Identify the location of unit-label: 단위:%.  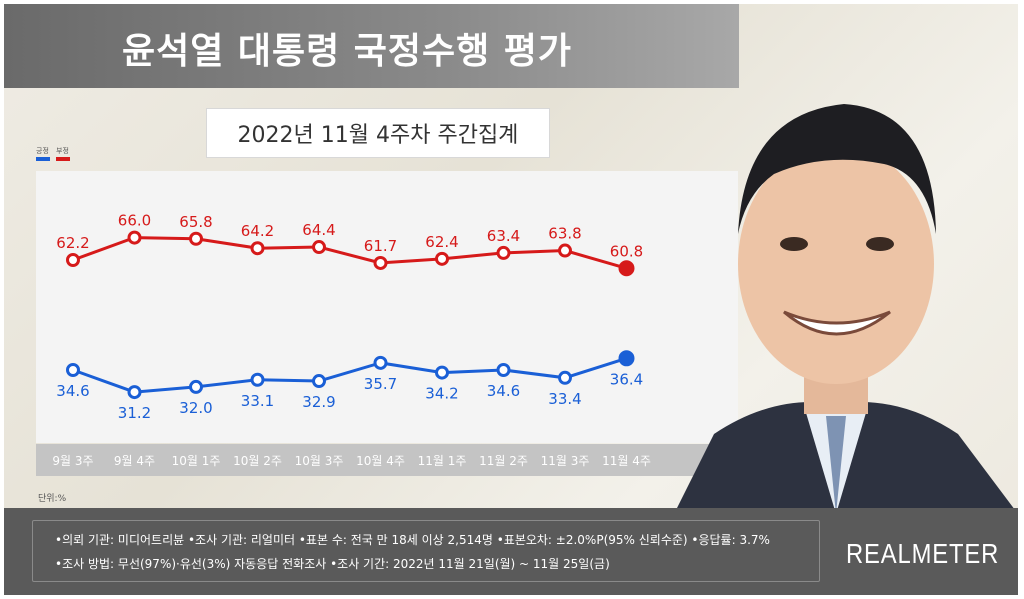
(52, 499).